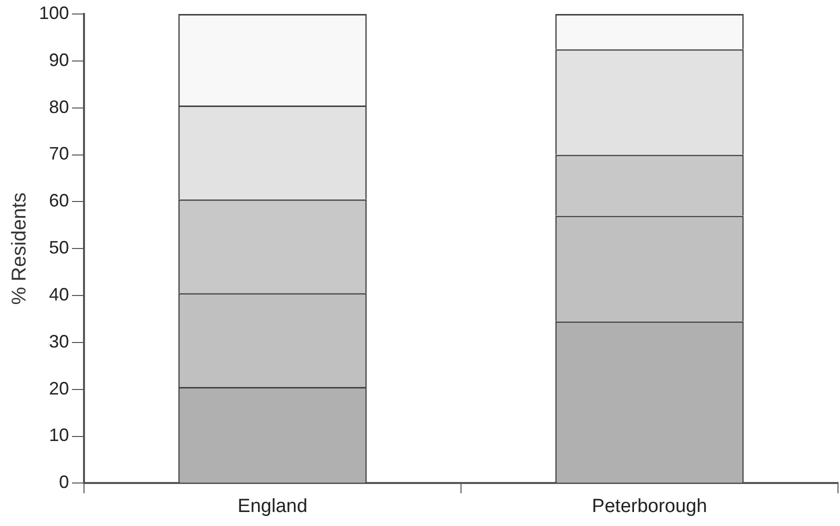 Image resolution: width=840 pixels, height=526 pixels. Describe the element at coordinates (59, 200) in the screenshot. I see `y-tick-label: 60` at that location.